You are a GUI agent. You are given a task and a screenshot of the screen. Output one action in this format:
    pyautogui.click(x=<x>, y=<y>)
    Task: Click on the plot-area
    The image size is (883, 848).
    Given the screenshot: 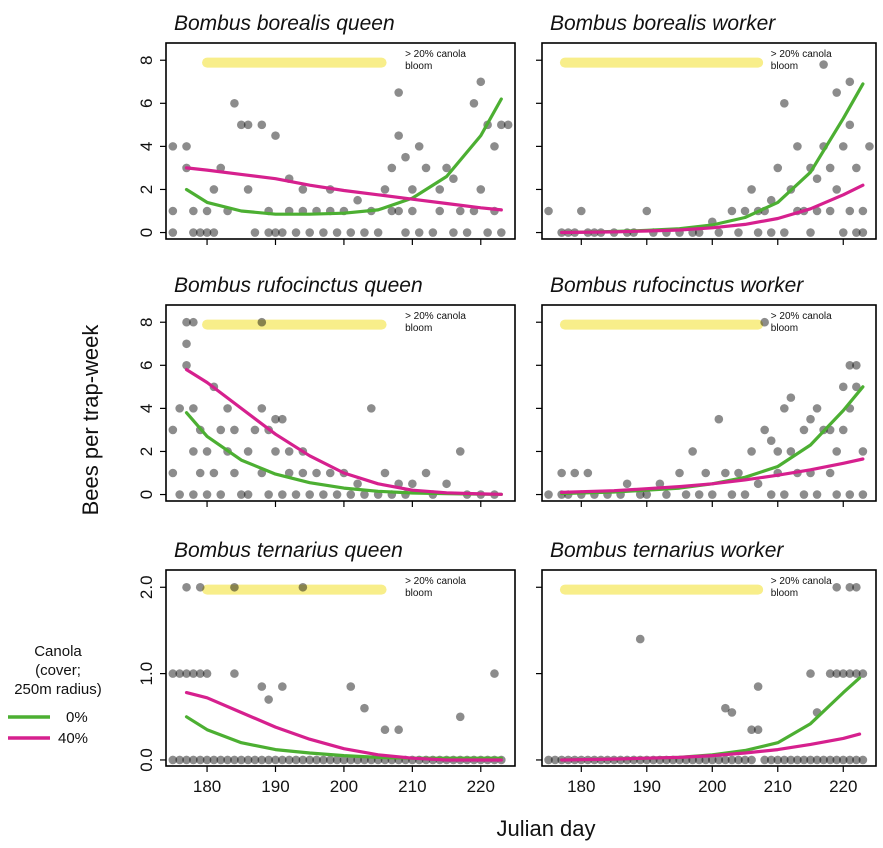 What is the action you would take?
    pyautogui.click(x=340, y=147)
    